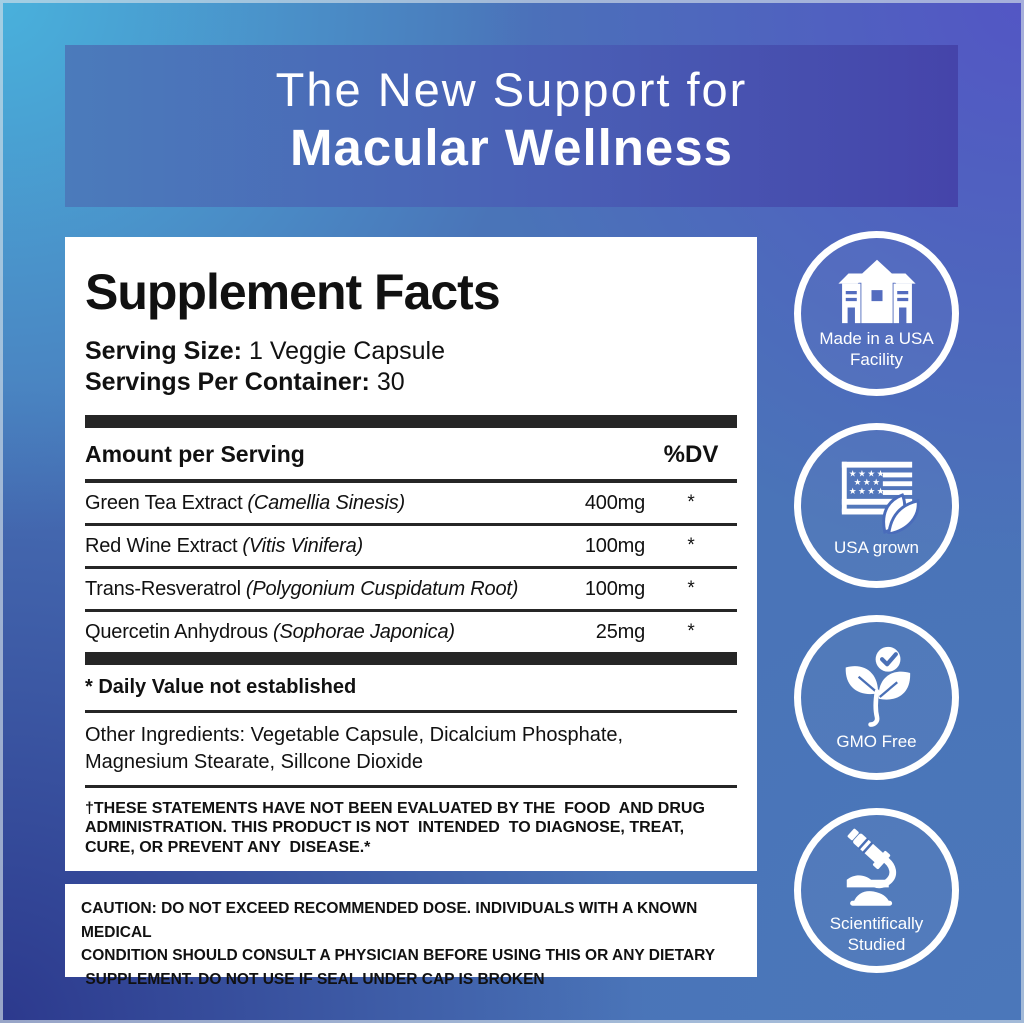  Describe the element at coordinates (411, 421) in the screenshot. I see `thick-divider-top` at that location.